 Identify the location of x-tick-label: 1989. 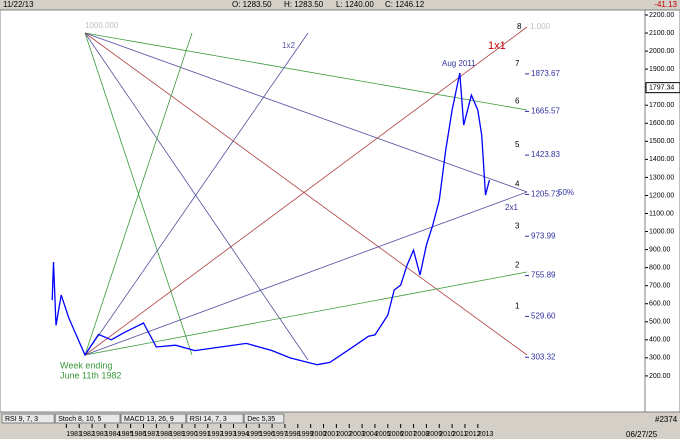
(177, 434).